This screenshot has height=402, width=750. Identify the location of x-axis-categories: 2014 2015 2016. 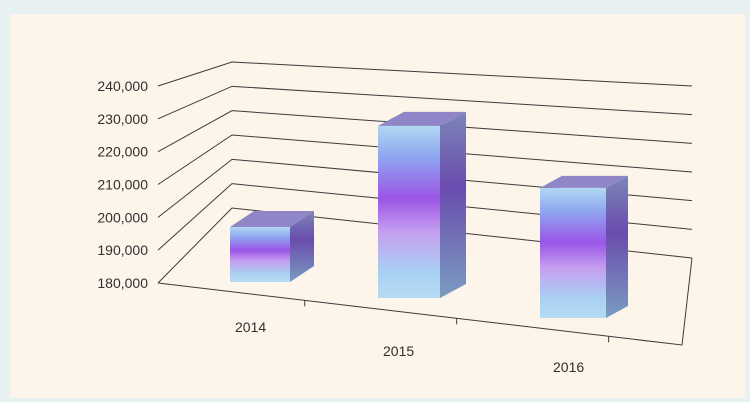
(409, 347).